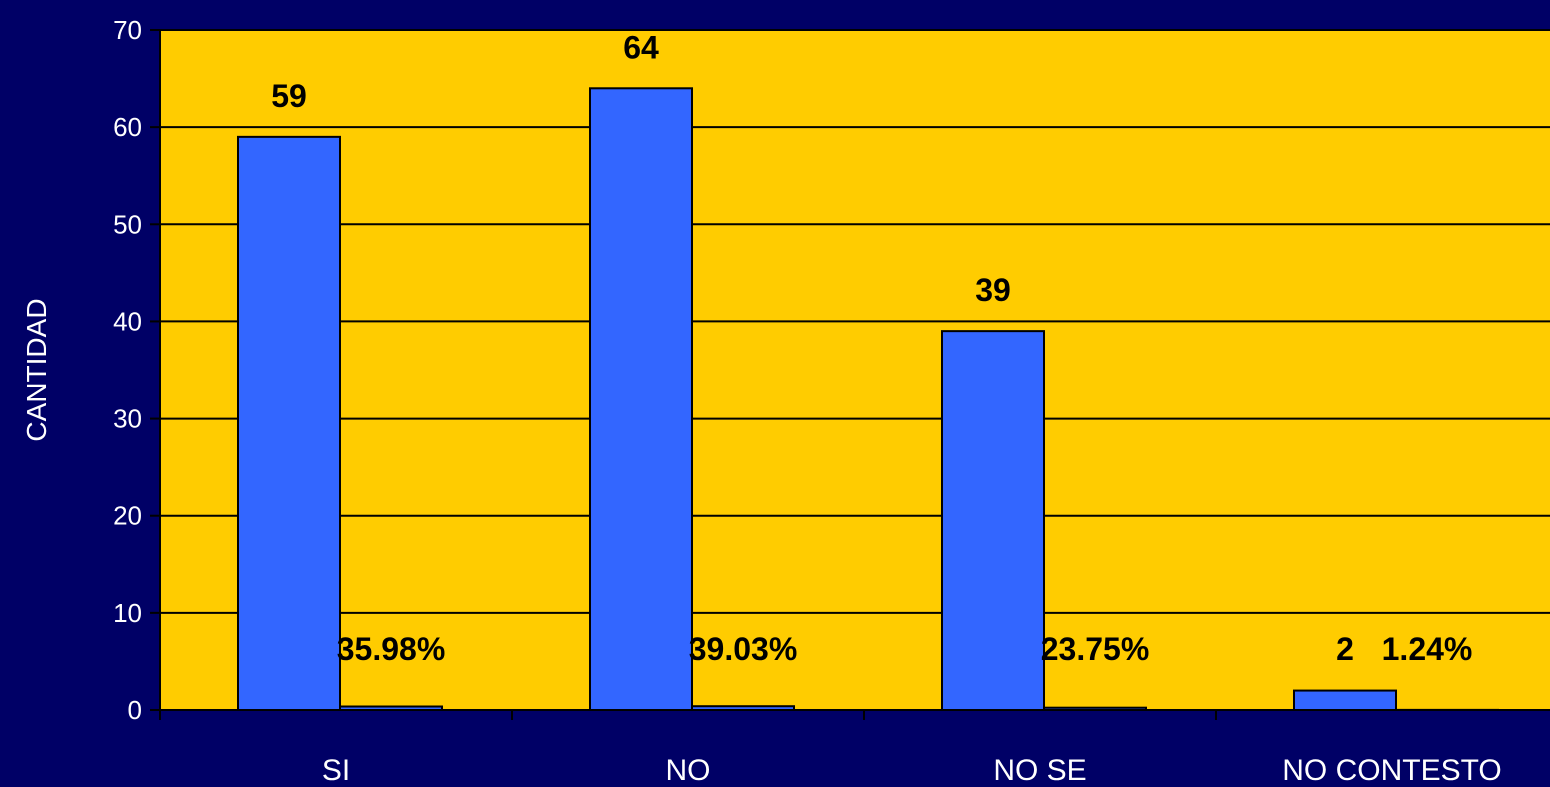 The width and height of the screenshot is (1550, 787). Describe the element at coordinates (127, 127) in the screenshot. I see `y-tick-label: 60` at that location.